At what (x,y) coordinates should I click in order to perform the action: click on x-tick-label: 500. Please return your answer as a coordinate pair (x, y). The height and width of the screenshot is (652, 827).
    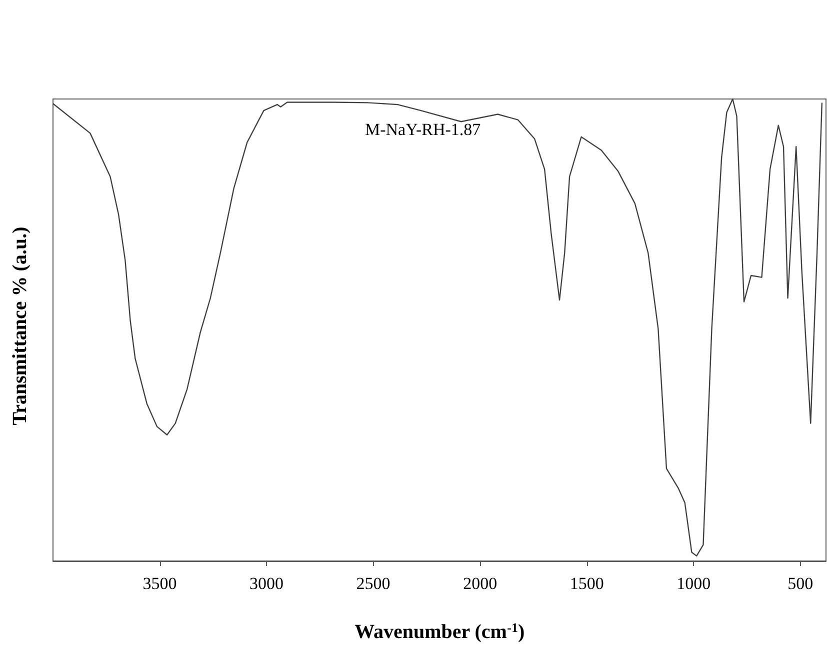
    Looking at the image, I should click on (801, 583).